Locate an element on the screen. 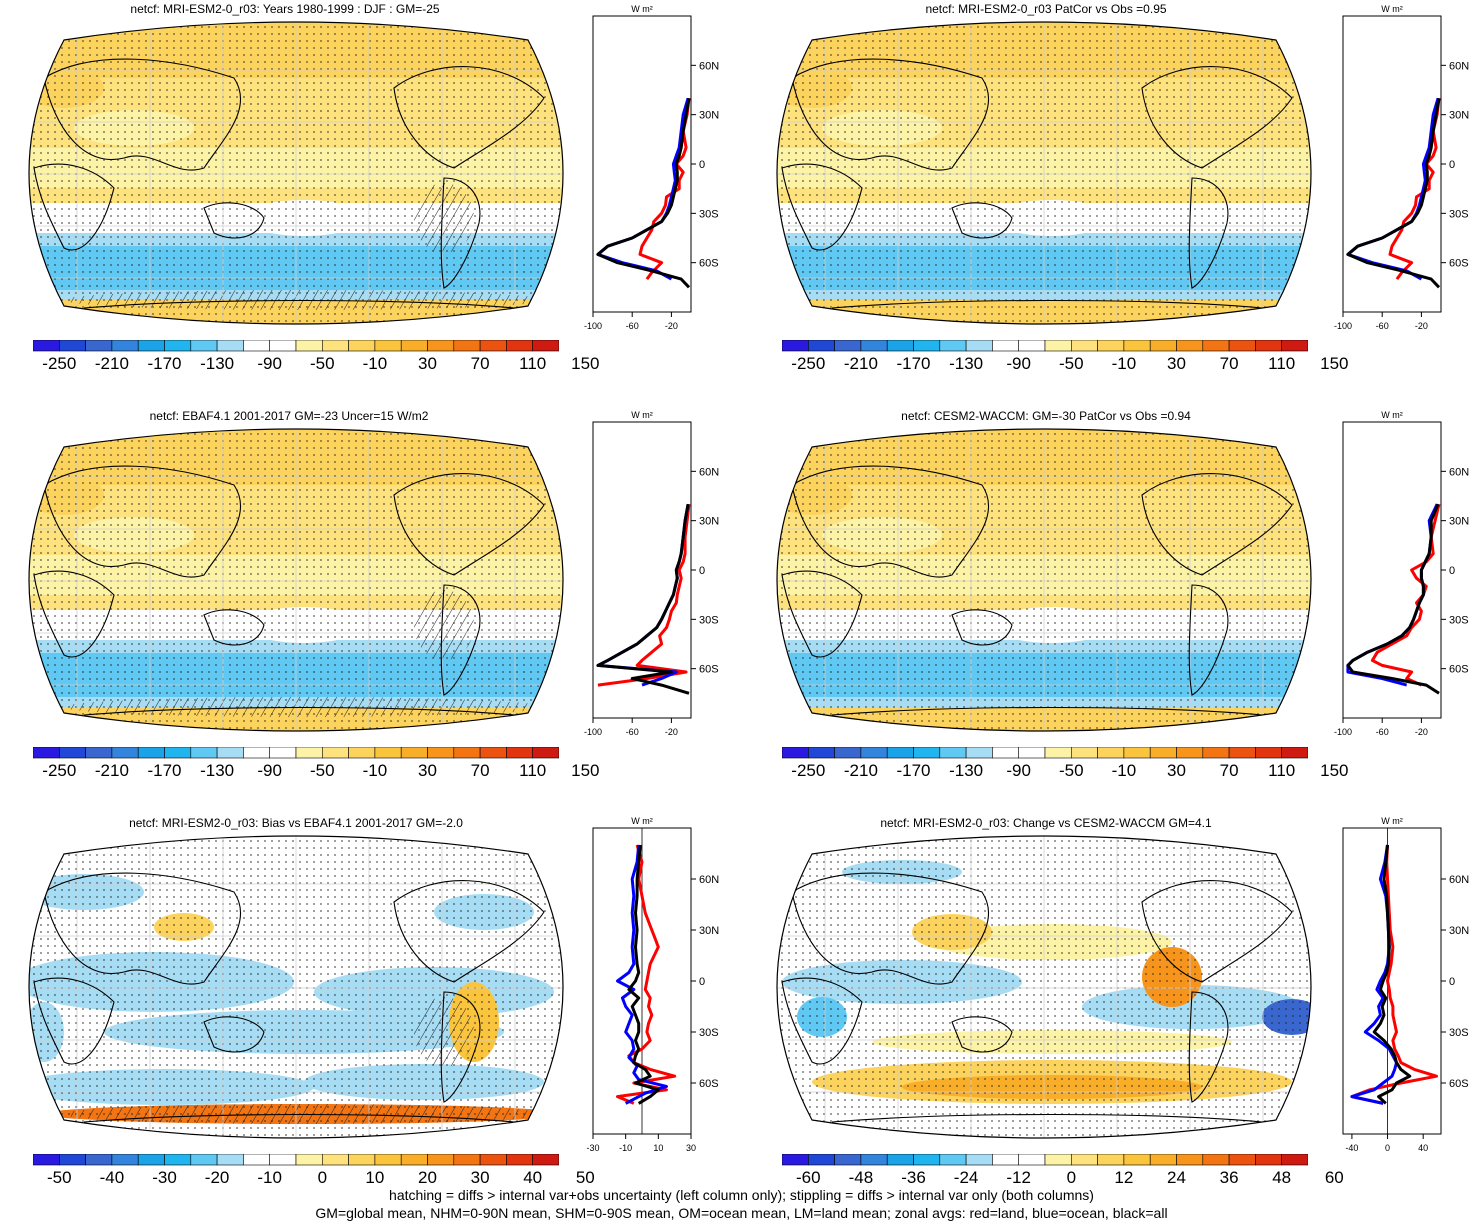 Image resolution: width=1483 pixels, height=1221 pixels. x-tick-label: -60 is located at coordinates (632, 326).